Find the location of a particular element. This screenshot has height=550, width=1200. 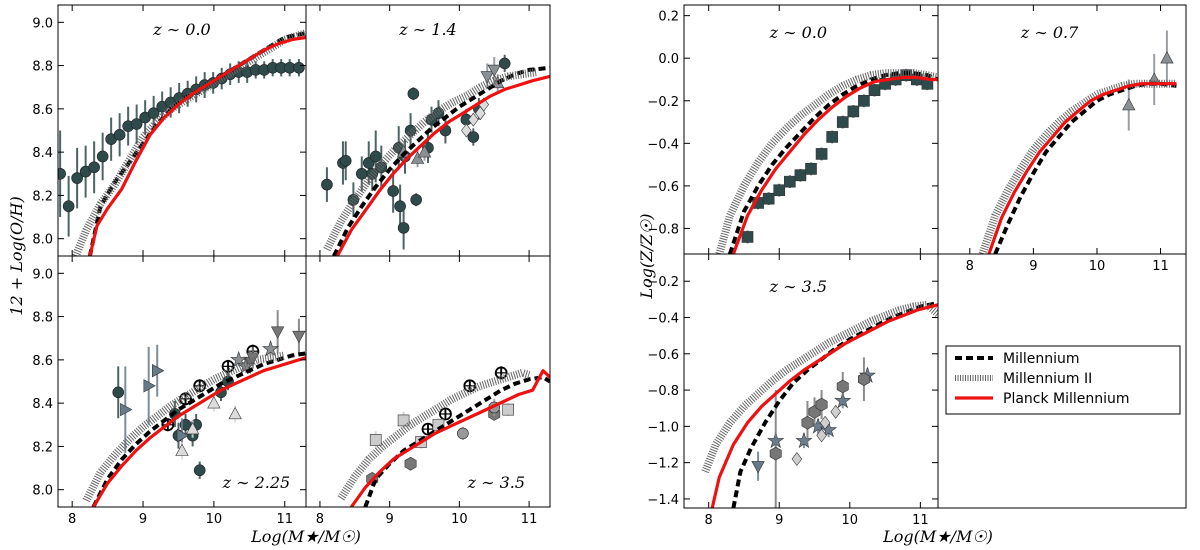

legend: Millennium Millennium II Planck Millennium is located at coordinates (1063, 380).